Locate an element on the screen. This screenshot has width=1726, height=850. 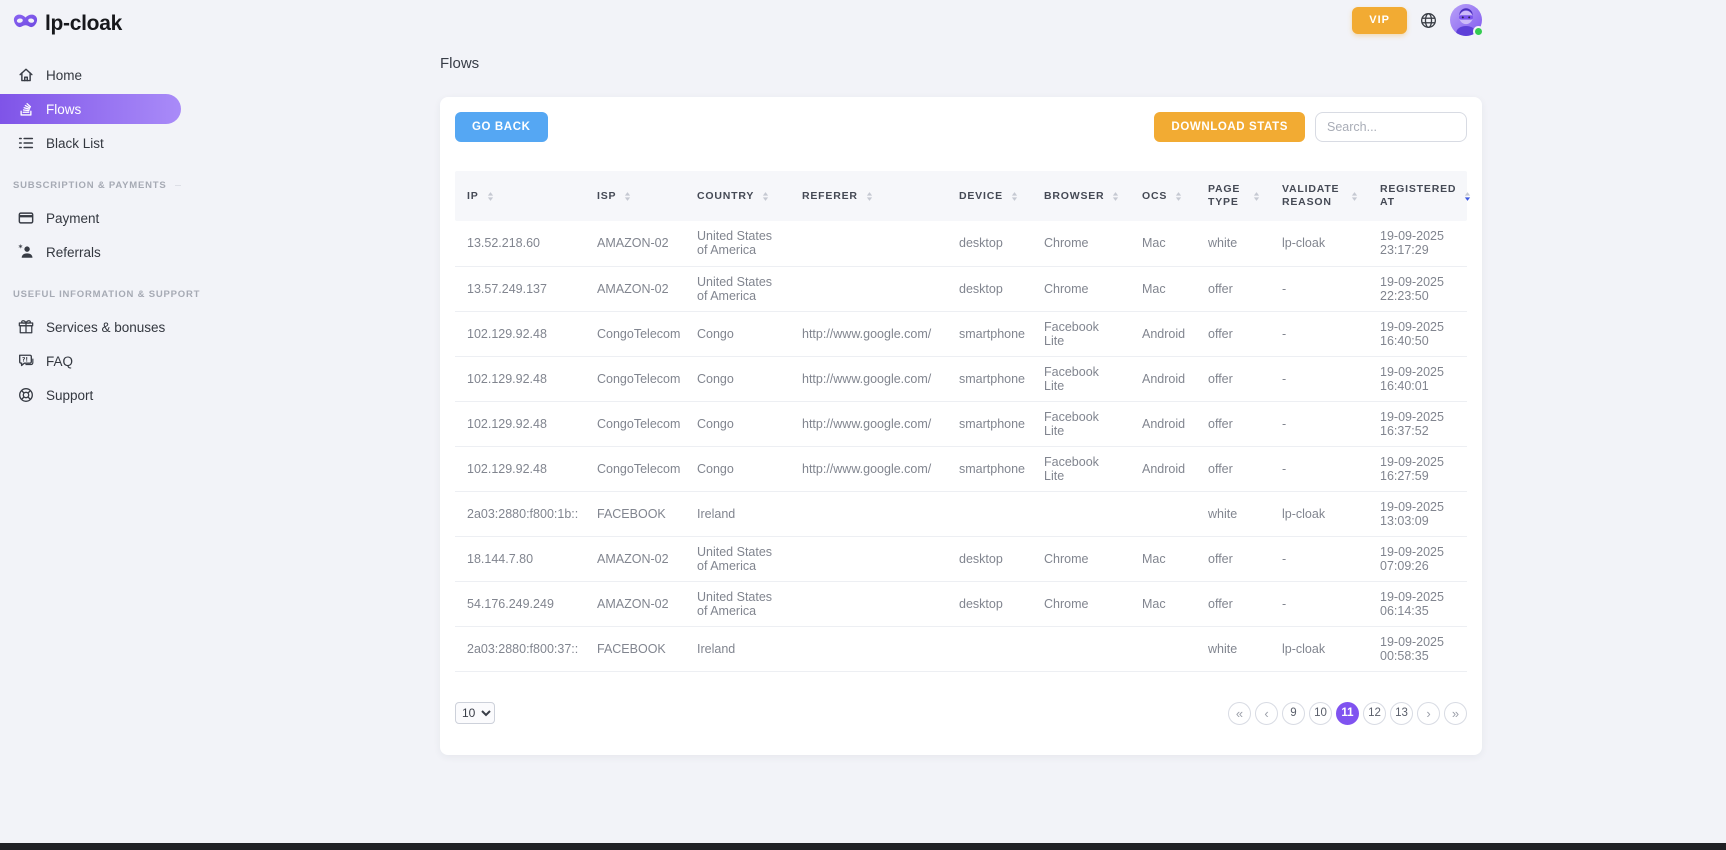
sidebar-item-faq: ?! FAQ is located at coordinates (90, 361).